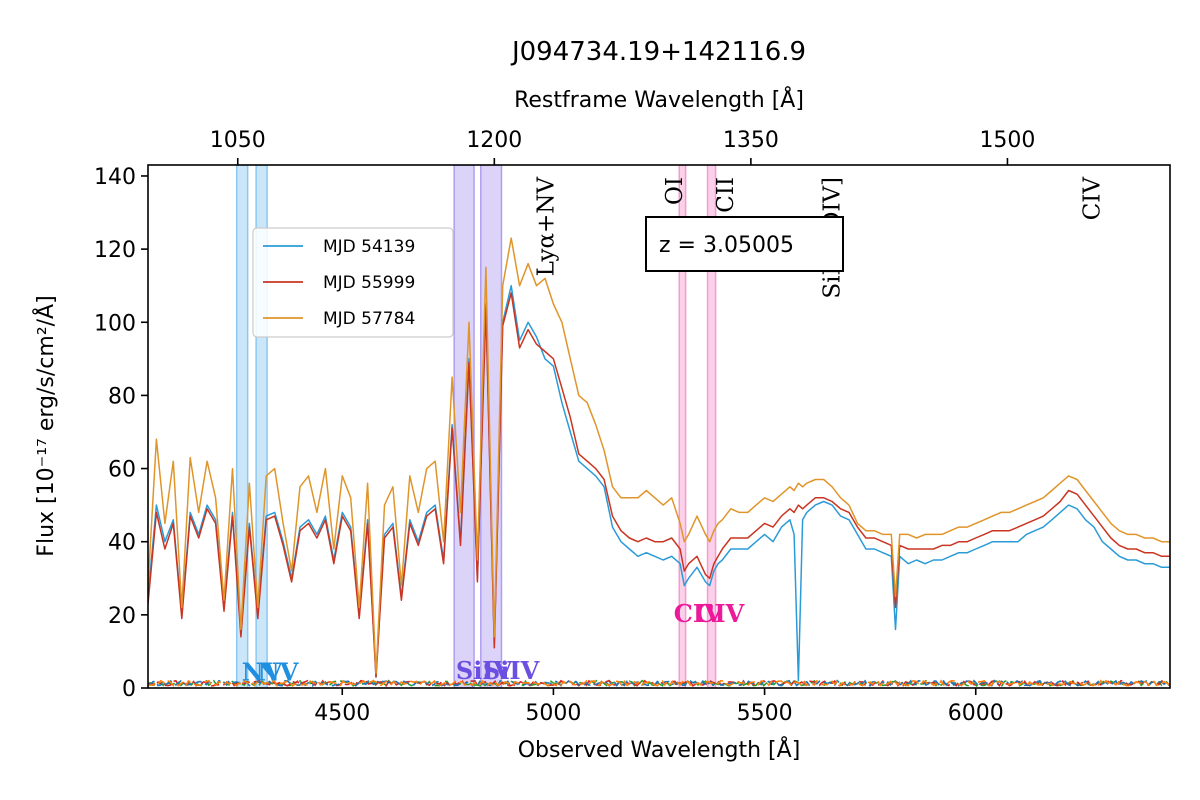  Describe the element at coordinates (121, 433) in the screenshot. I see `y-axis-ticks: 0 20 40 60 80 100 120 140` at that location.